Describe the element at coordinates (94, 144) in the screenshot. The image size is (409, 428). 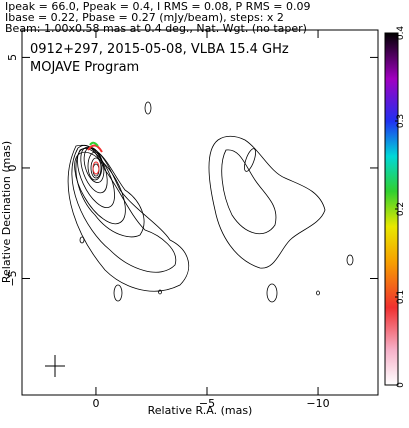
I see `pol-green` at that location.